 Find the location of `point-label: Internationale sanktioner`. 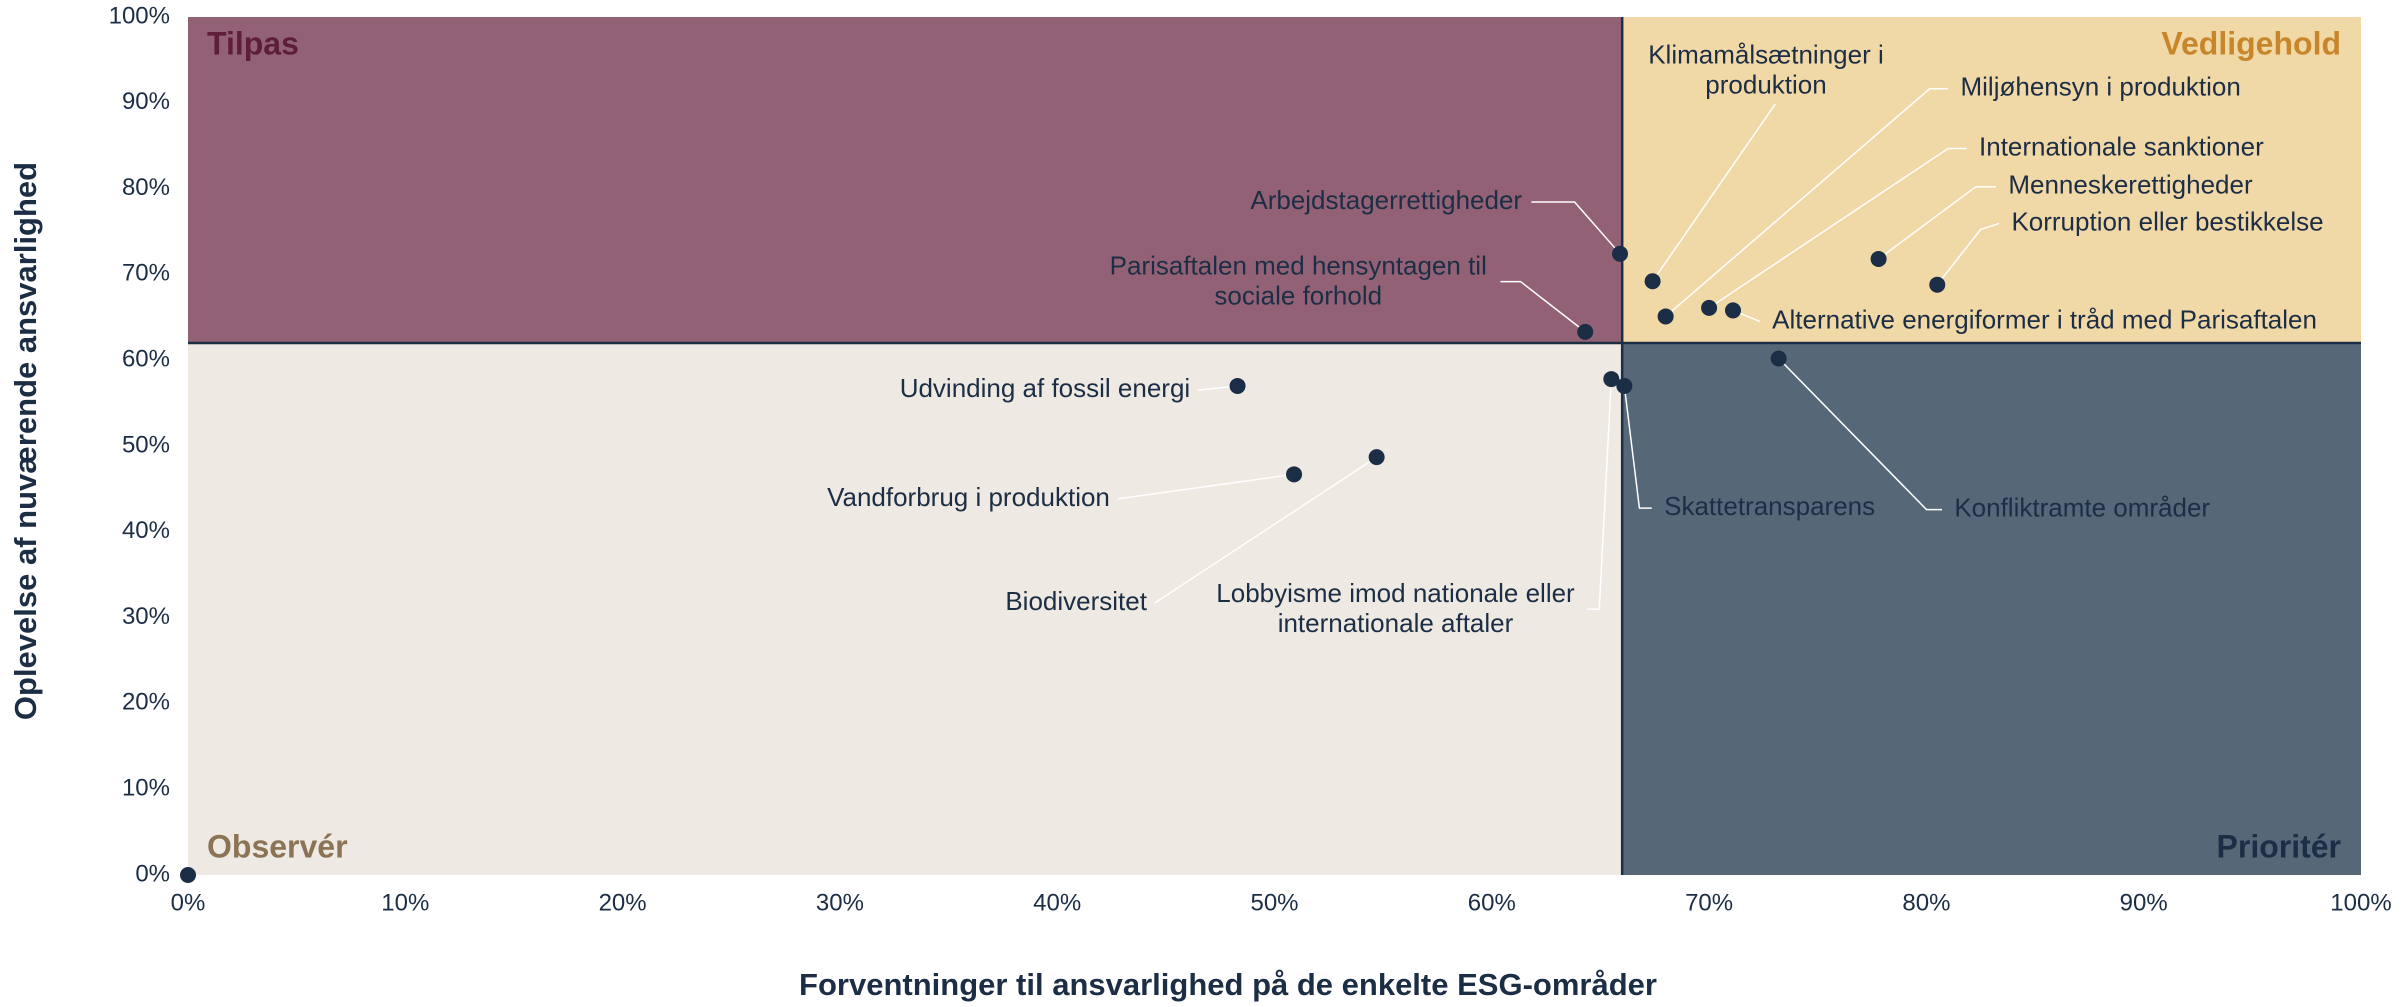

point-label: Internationale sanktioner is located at coordinates (2121, 146).